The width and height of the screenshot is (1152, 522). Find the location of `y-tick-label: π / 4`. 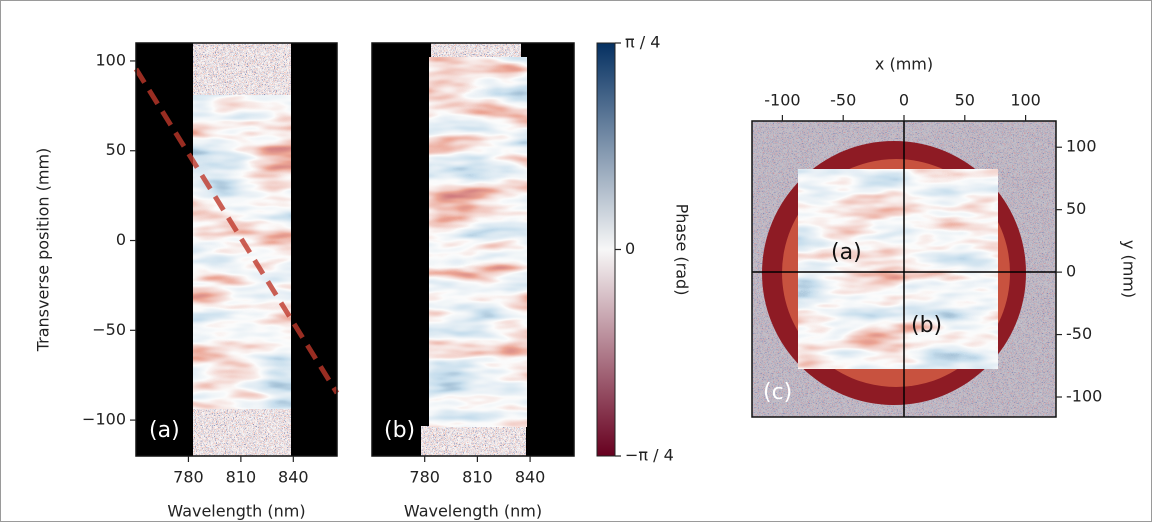

y-tick-label: π / 4 is located at coordinates (642, 42).